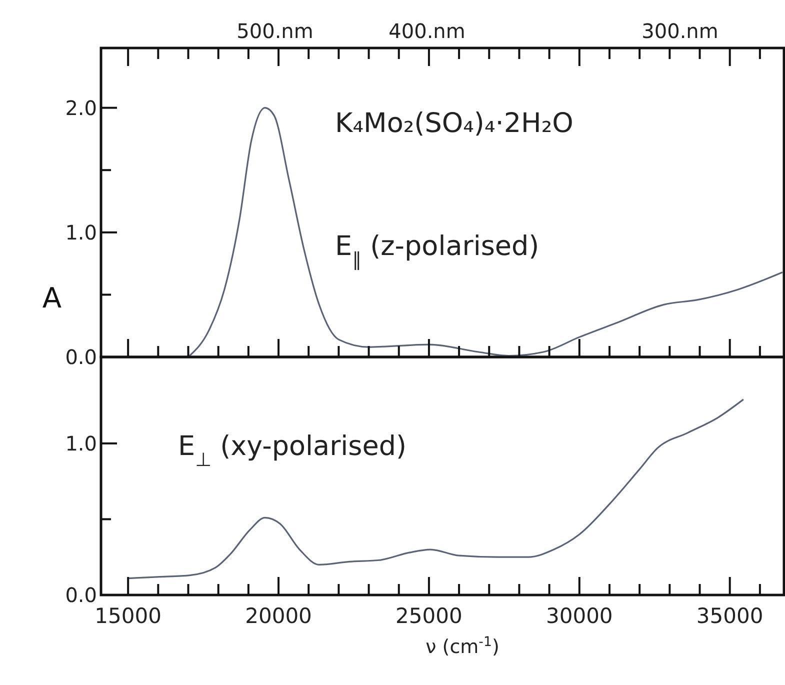  Describe the element at coordinates (437, 251) in the screenshot. I see `annotation: E$_{∥}$ (z-polarised)` at that location.